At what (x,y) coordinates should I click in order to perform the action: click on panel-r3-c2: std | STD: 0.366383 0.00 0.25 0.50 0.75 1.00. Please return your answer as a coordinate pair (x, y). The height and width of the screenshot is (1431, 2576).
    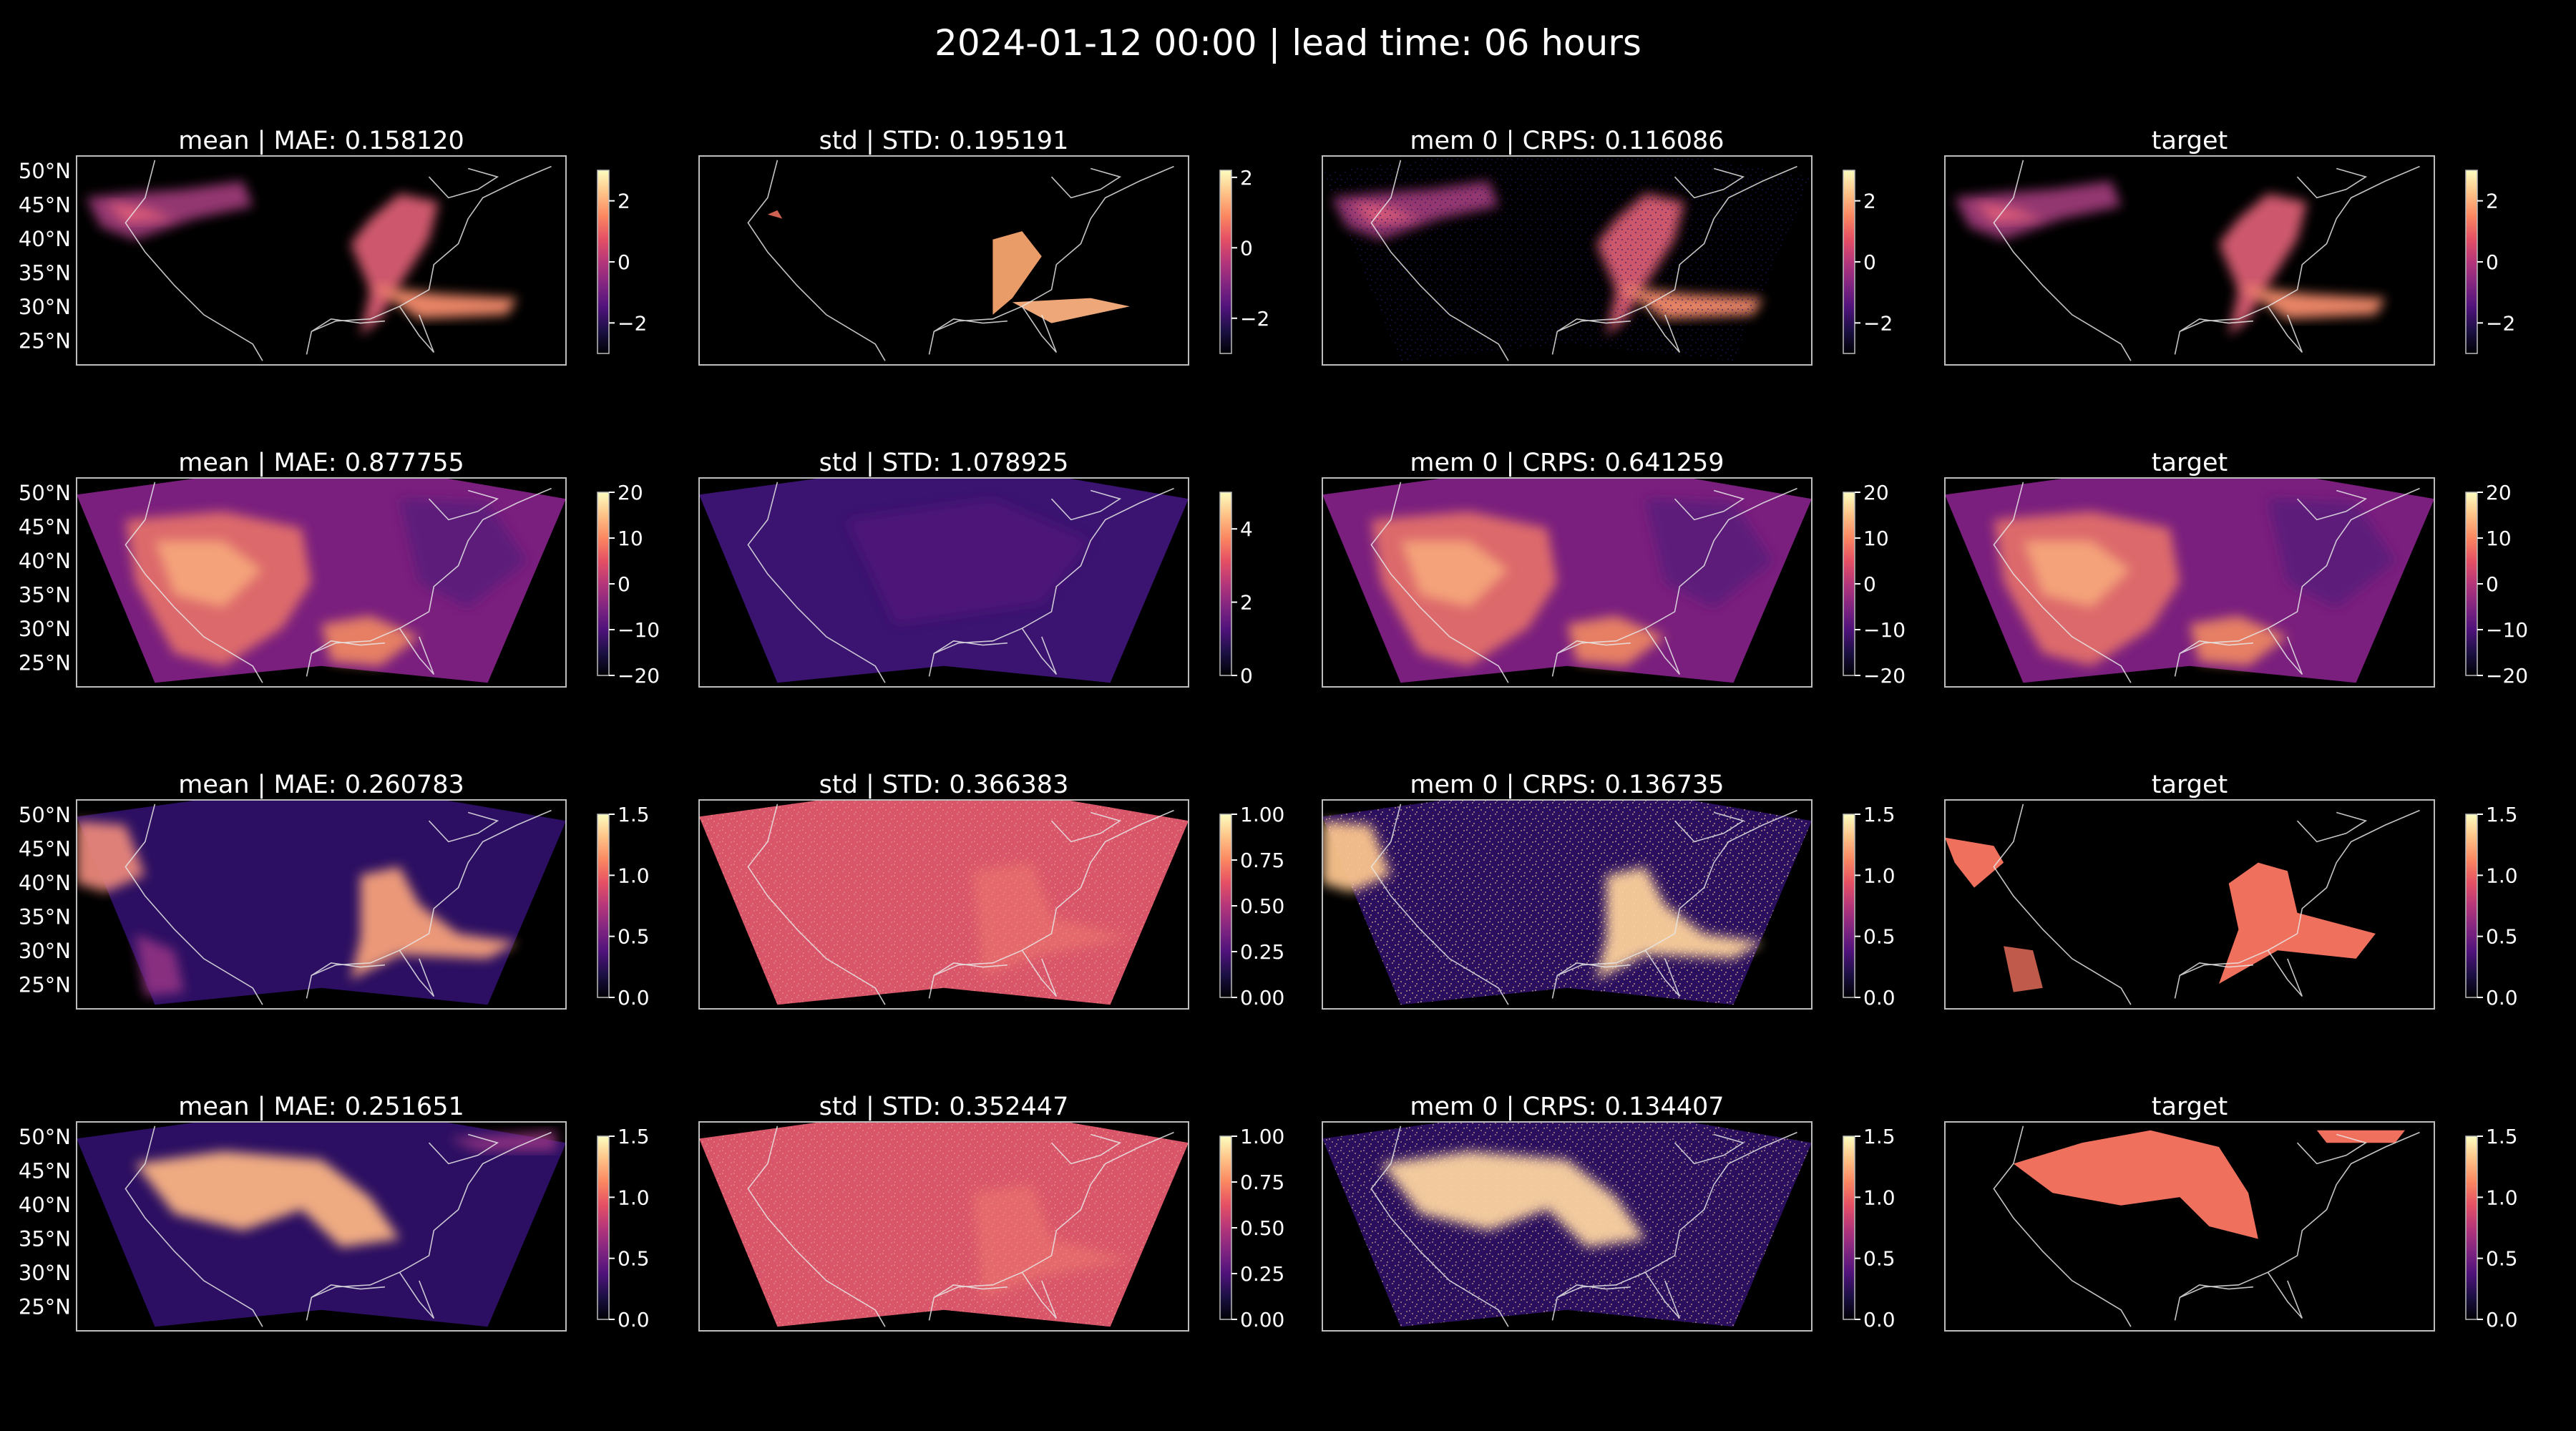
    Looking at the image, I should click on (991, 890).